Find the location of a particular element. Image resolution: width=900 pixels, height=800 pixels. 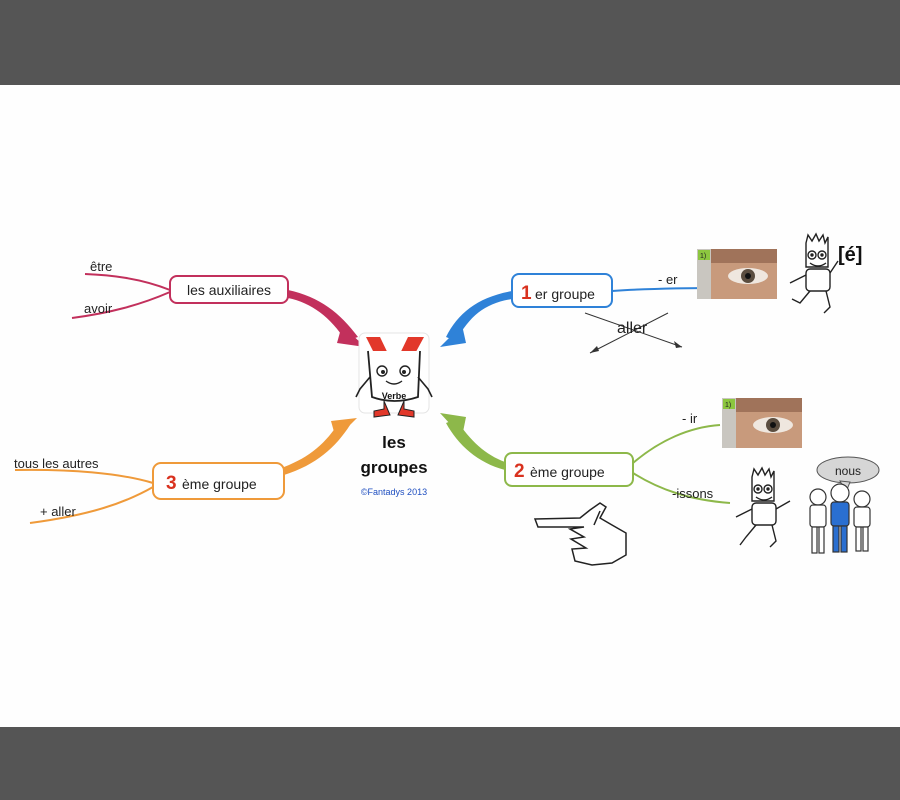

leaf-plus-aller: + aller is located at coordinates (58, 511).